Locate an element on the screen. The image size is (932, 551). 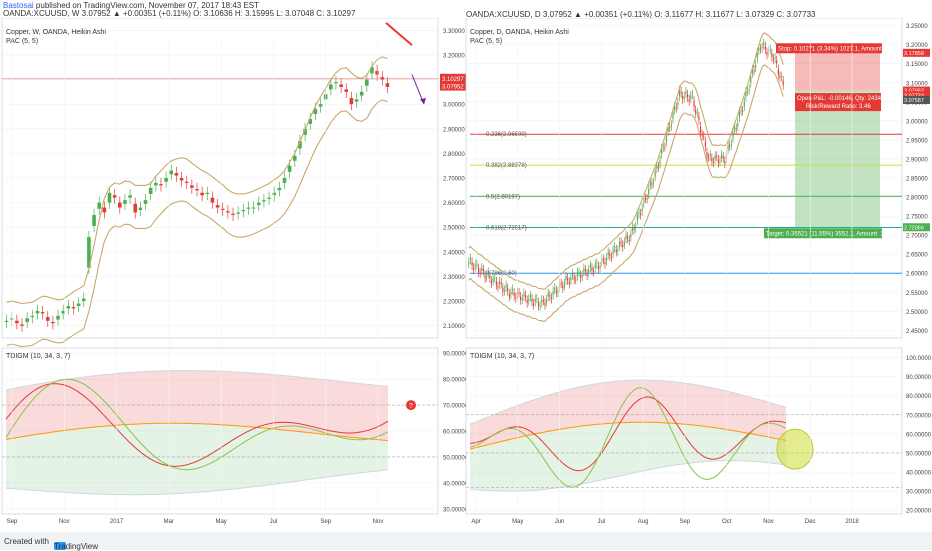
y-tick-label: 2.95000 is located at coordinates (917, 141).